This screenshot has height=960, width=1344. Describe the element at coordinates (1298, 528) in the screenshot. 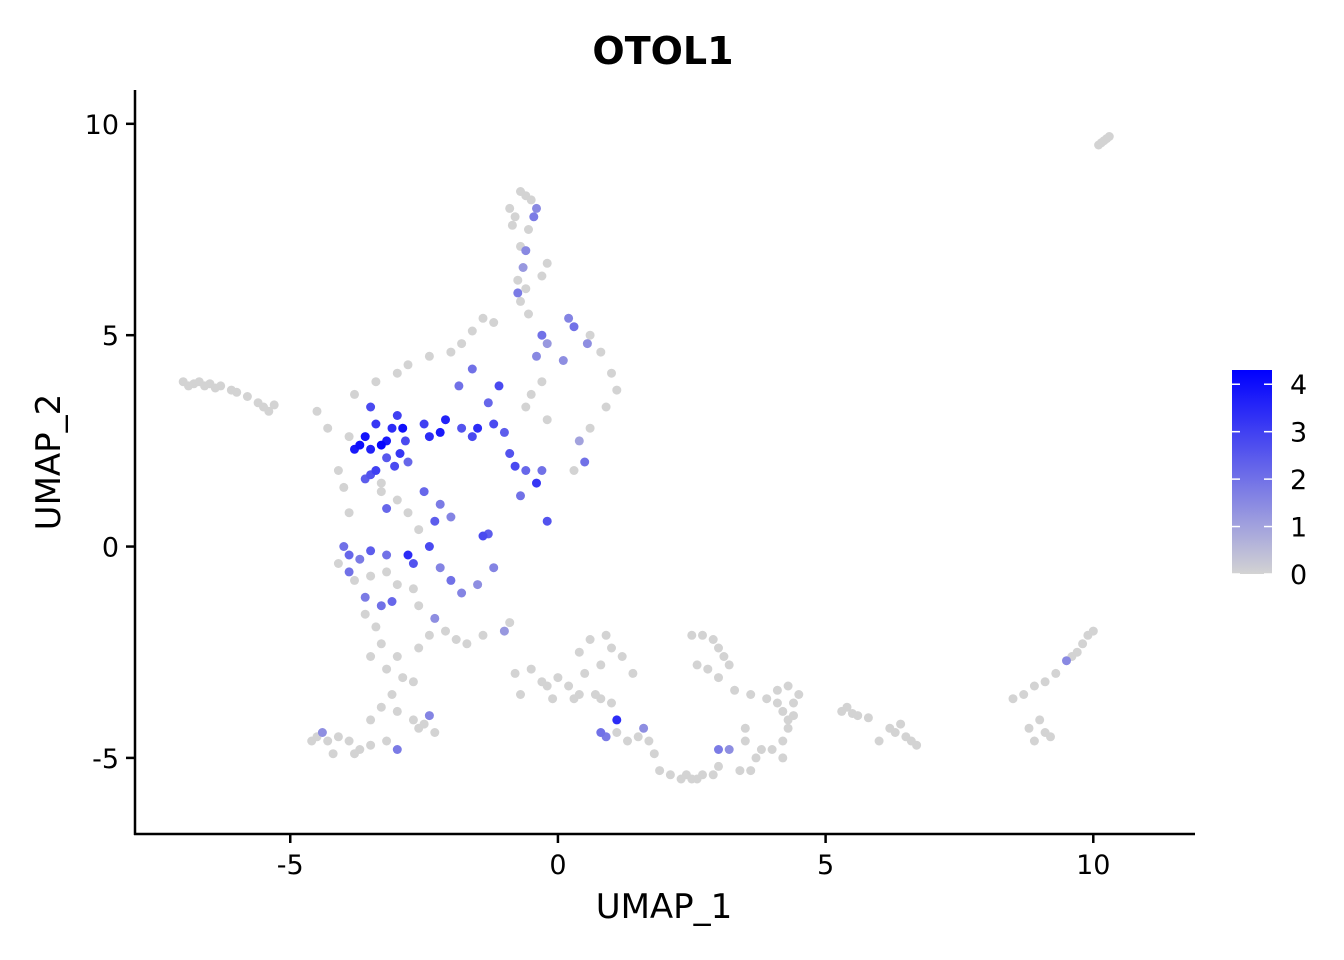

I see `colorbar-tick-label: 1` at that location.